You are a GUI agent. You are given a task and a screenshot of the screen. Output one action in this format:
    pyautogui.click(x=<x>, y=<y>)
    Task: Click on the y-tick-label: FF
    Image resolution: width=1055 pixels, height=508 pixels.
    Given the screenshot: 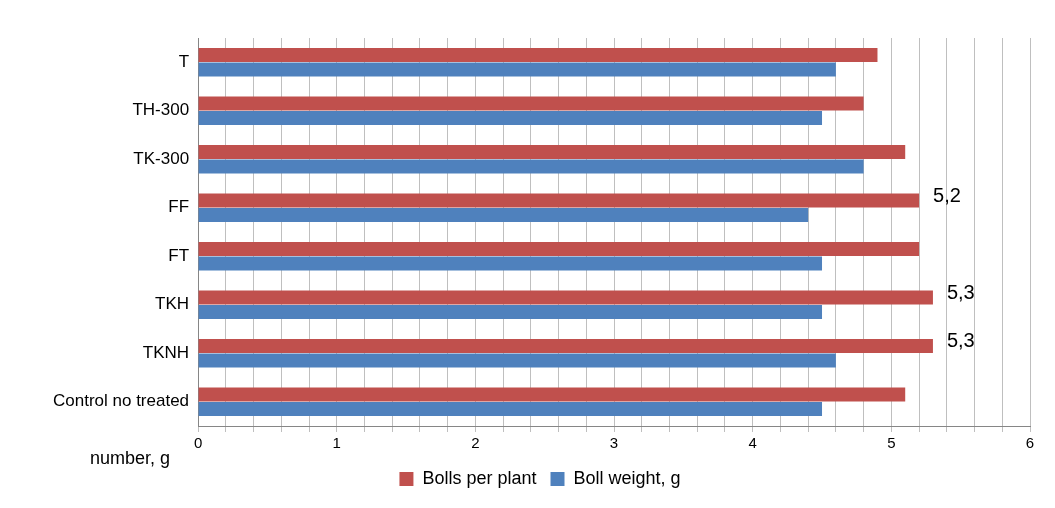 What is the action you would take?
    pyautogui.click(x=179, y=207)
    